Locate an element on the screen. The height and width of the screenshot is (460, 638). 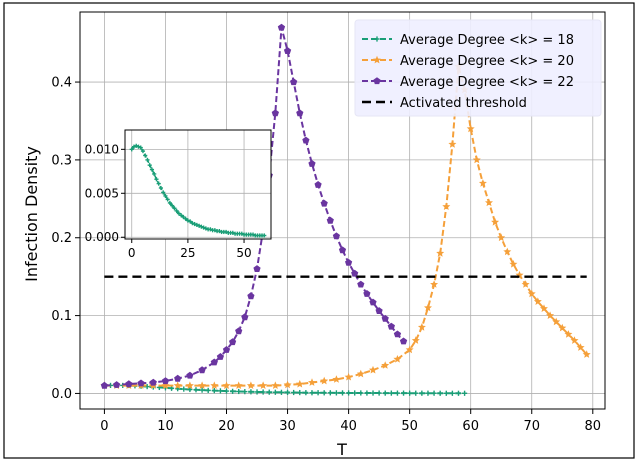
x-tick-label: 10 is located at coordinates (165, 426).